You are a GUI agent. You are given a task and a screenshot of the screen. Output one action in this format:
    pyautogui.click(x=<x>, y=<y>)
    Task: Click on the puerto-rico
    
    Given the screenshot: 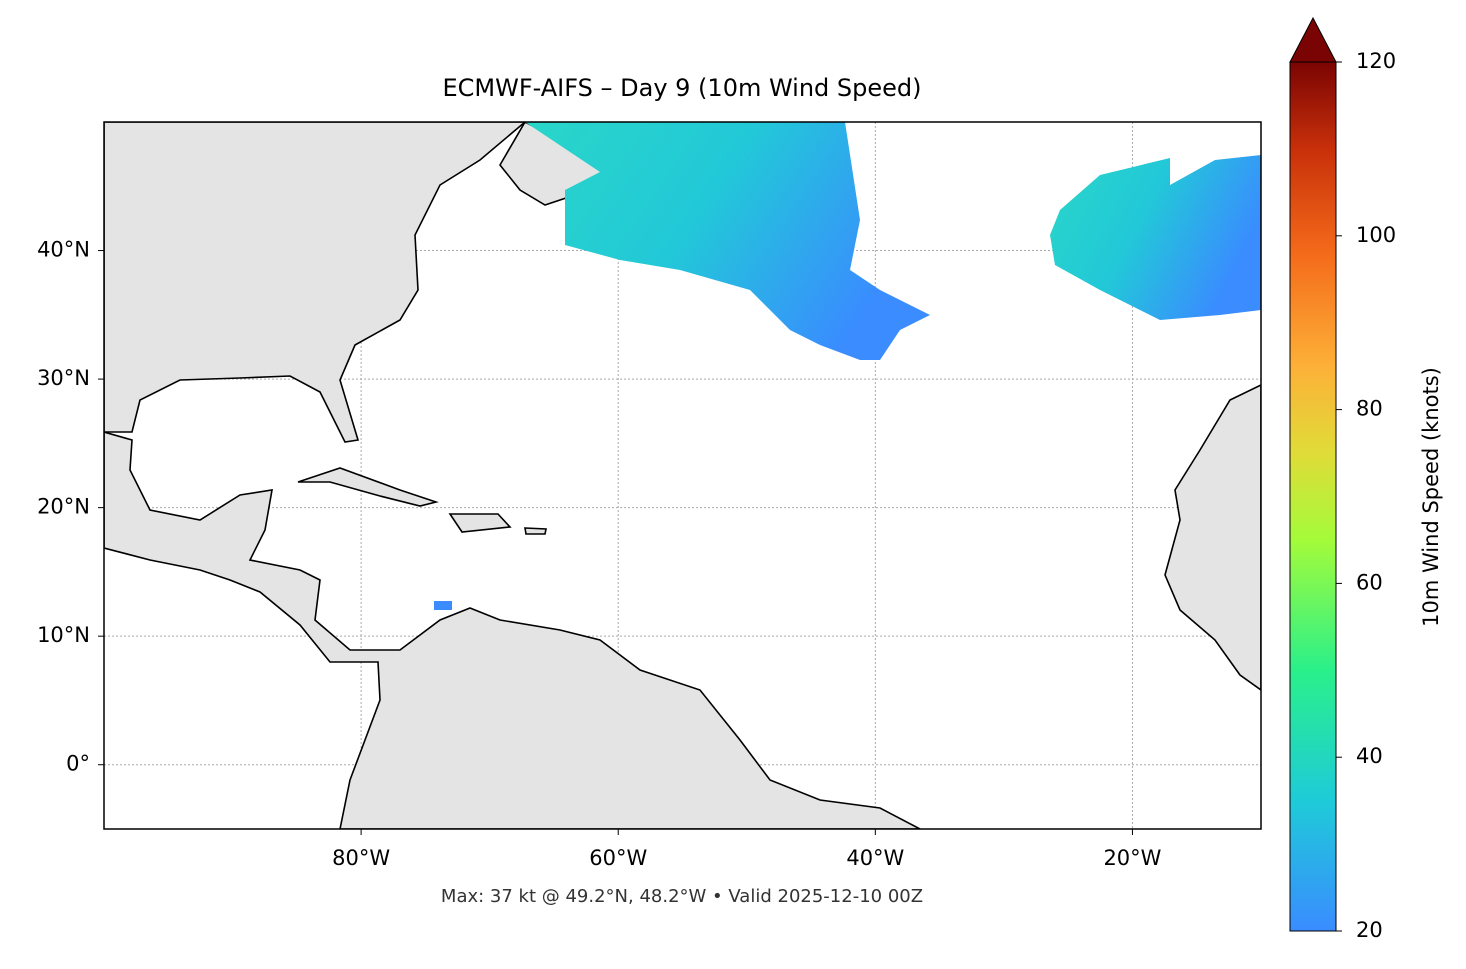 What is the action you would take?
    pyautogui.click(x=535, y=531)
    